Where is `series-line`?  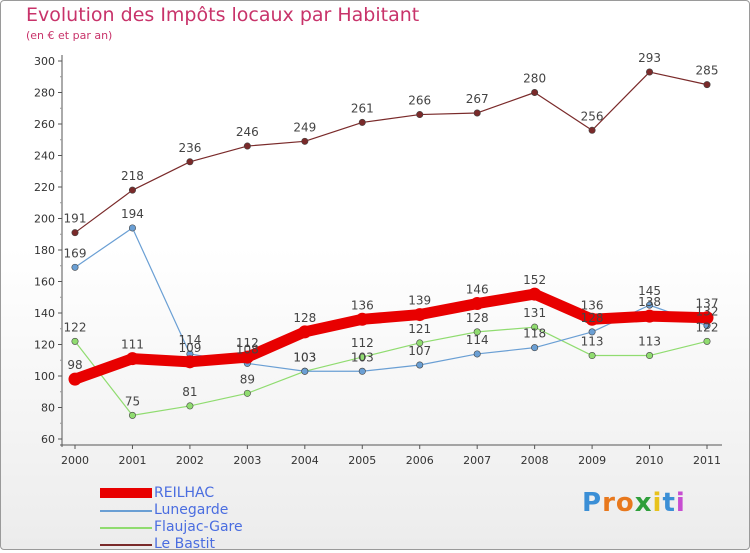 series-line is located at coordinates (391, 371).